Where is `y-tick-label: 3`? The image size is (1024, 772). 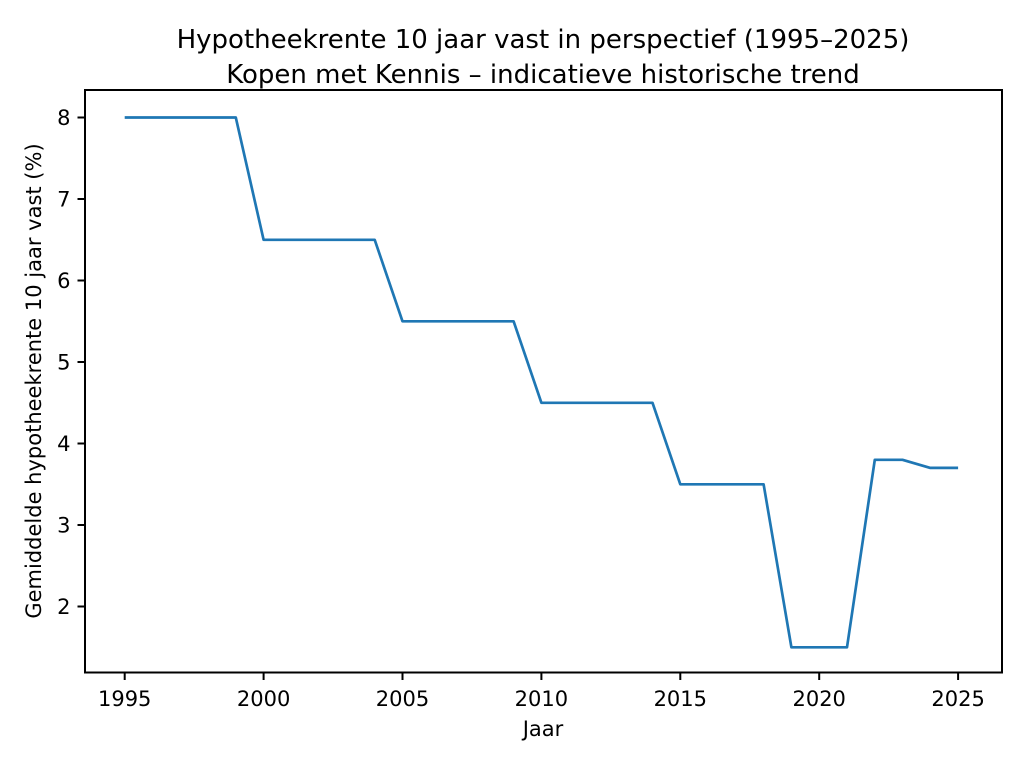
y-tick-label: 3 is located at coordinates (63, 526).